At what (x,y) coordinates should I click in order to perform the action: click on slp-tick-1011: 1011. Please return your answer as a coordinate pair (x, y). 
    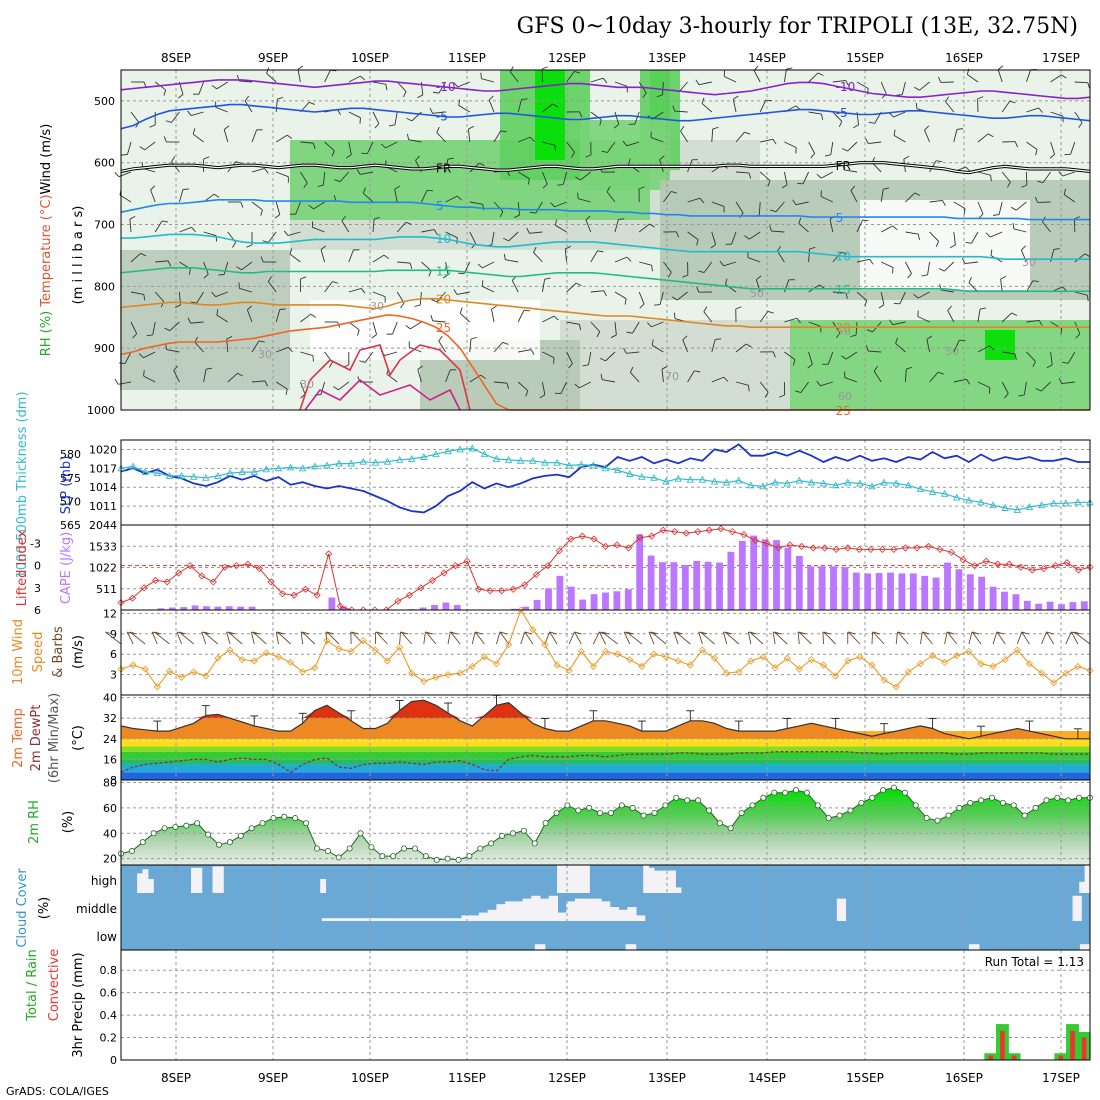
    Looking at the image, I should click on (103, 506).